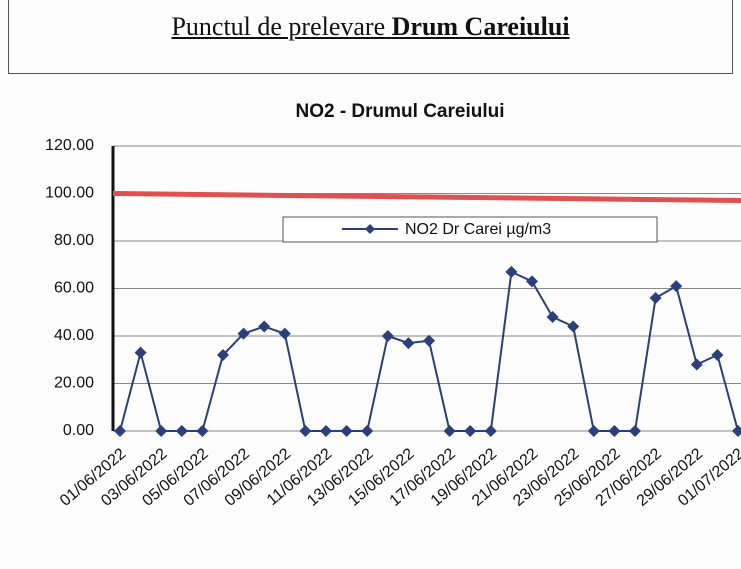 This screenshot has width=741, height=569. What do you see at coordinates (78, 430) in the screenshot?
I see `y-tick-label: 0.00` at bounding box center [78, 430].